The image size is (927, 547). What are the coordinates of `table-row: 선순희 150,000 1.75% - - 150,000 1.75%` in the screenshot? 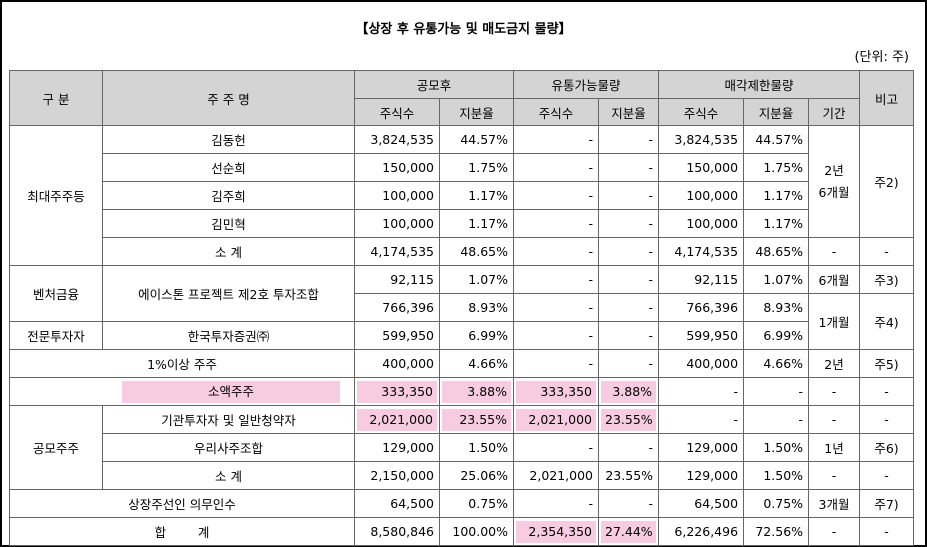 It's located at (462, 167).